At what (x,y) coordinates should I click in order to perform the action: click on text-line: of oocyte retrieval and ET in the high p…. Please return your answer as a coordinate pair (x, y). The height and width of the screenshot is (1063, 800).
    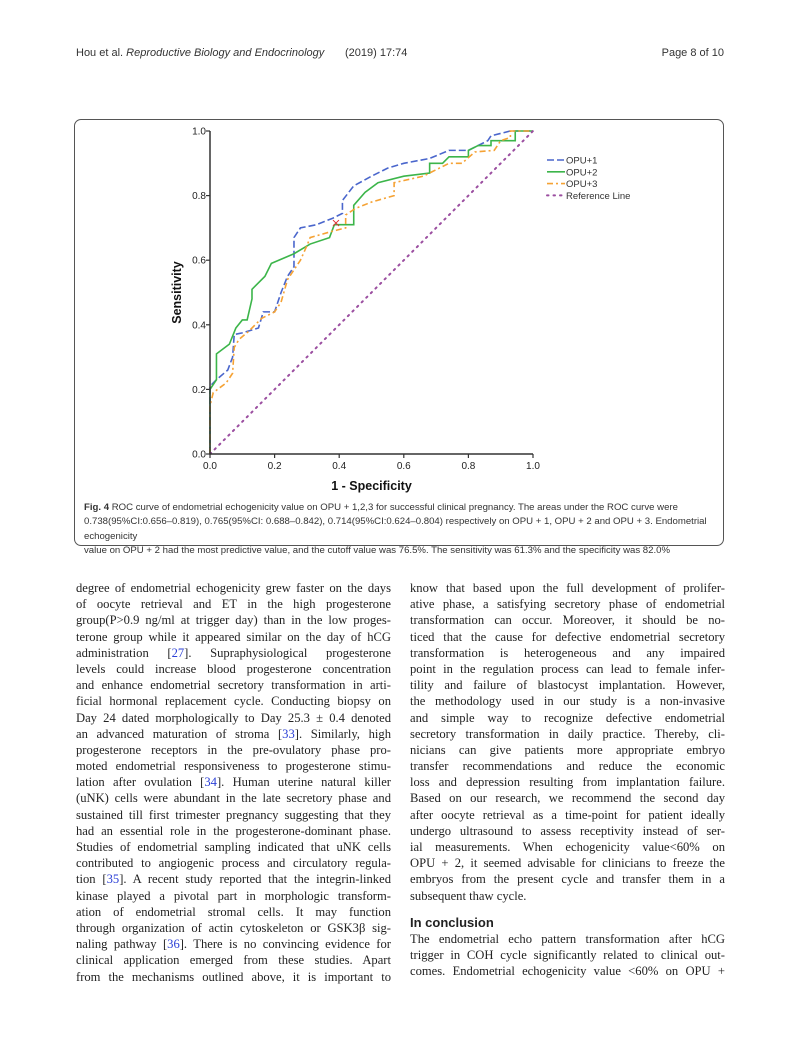
    Looking at the image, I should click on (233, 604).